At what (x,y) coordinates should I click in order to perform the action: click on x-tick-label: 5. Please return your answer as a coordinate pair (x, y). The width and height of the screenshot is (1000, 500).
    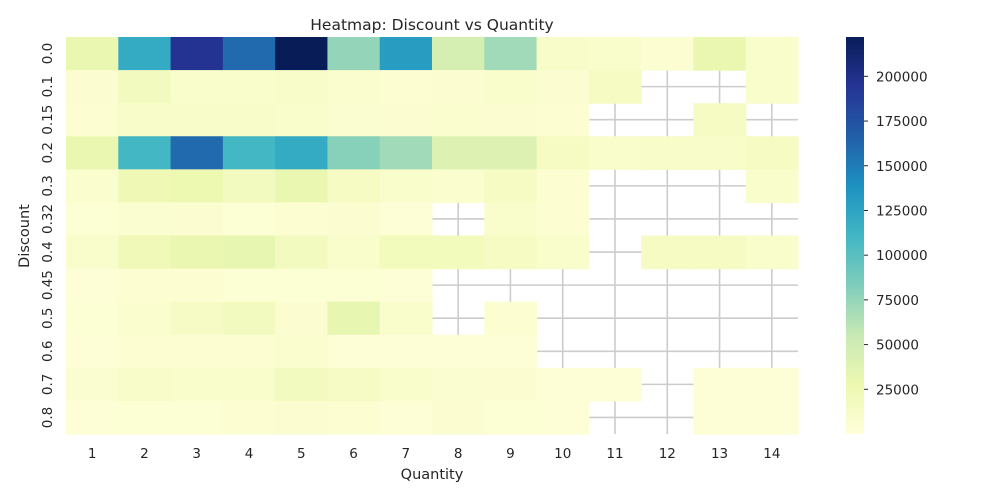
    Looking at the image, I should click on (301, 454).